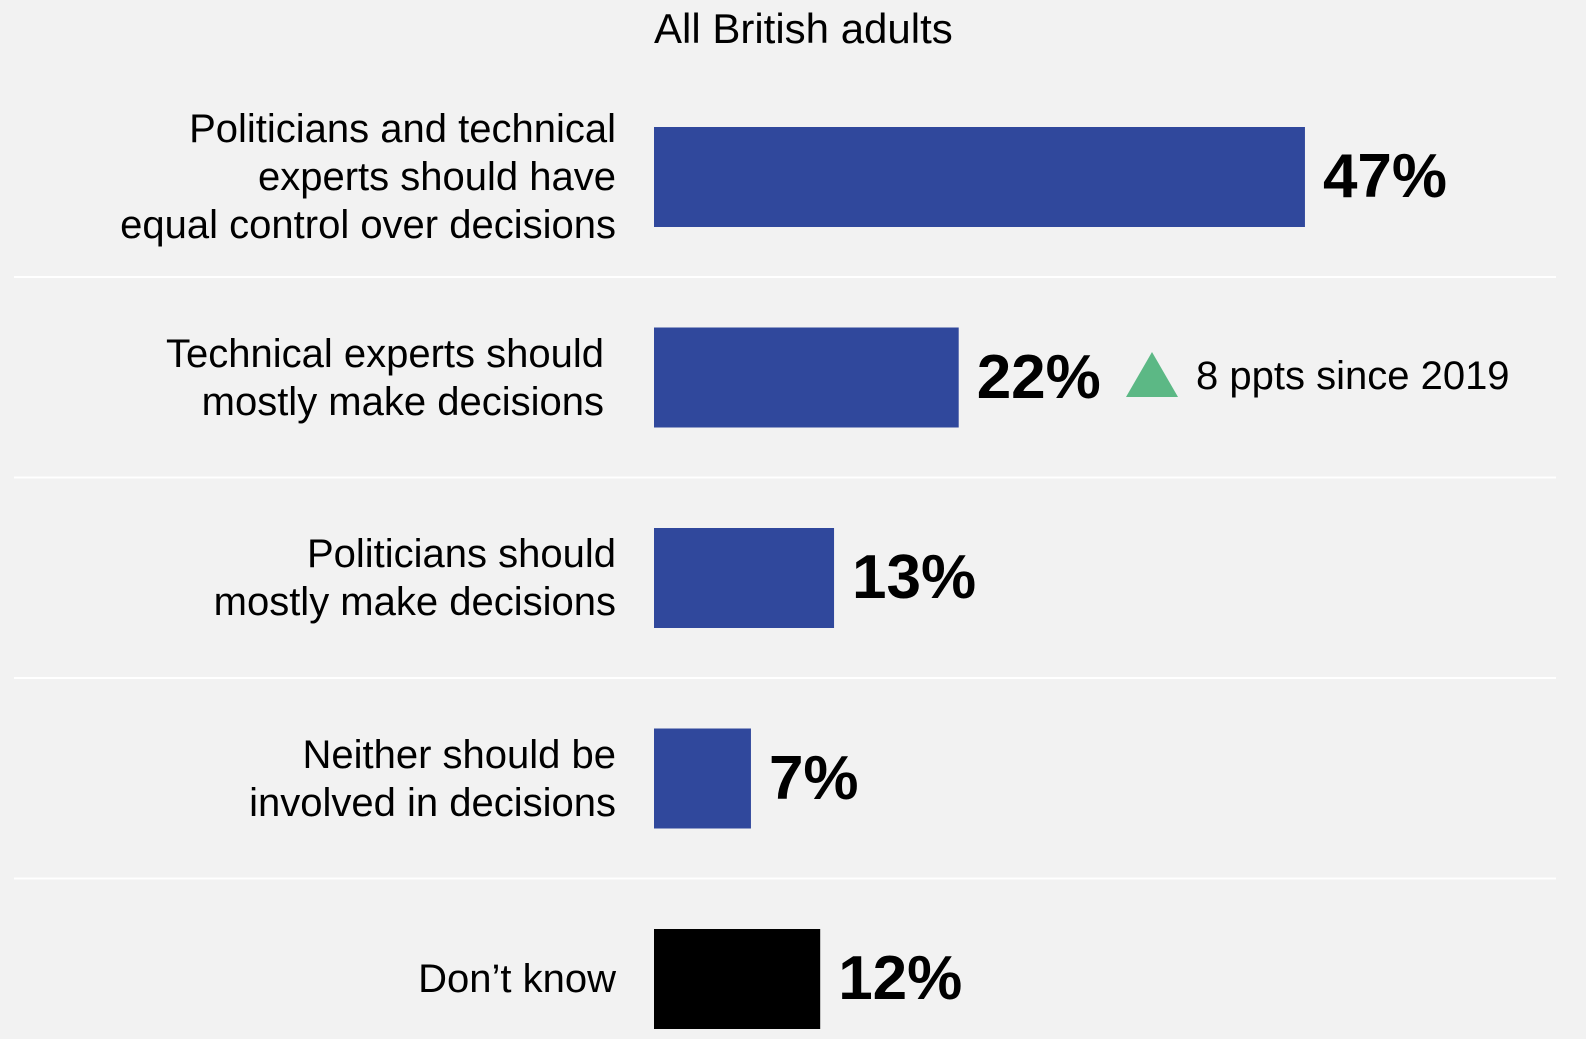 The height and width of the screenshot is (1039, 1586). I want to click on category-label: Neither should be involved in decisions, so click(432, 778).